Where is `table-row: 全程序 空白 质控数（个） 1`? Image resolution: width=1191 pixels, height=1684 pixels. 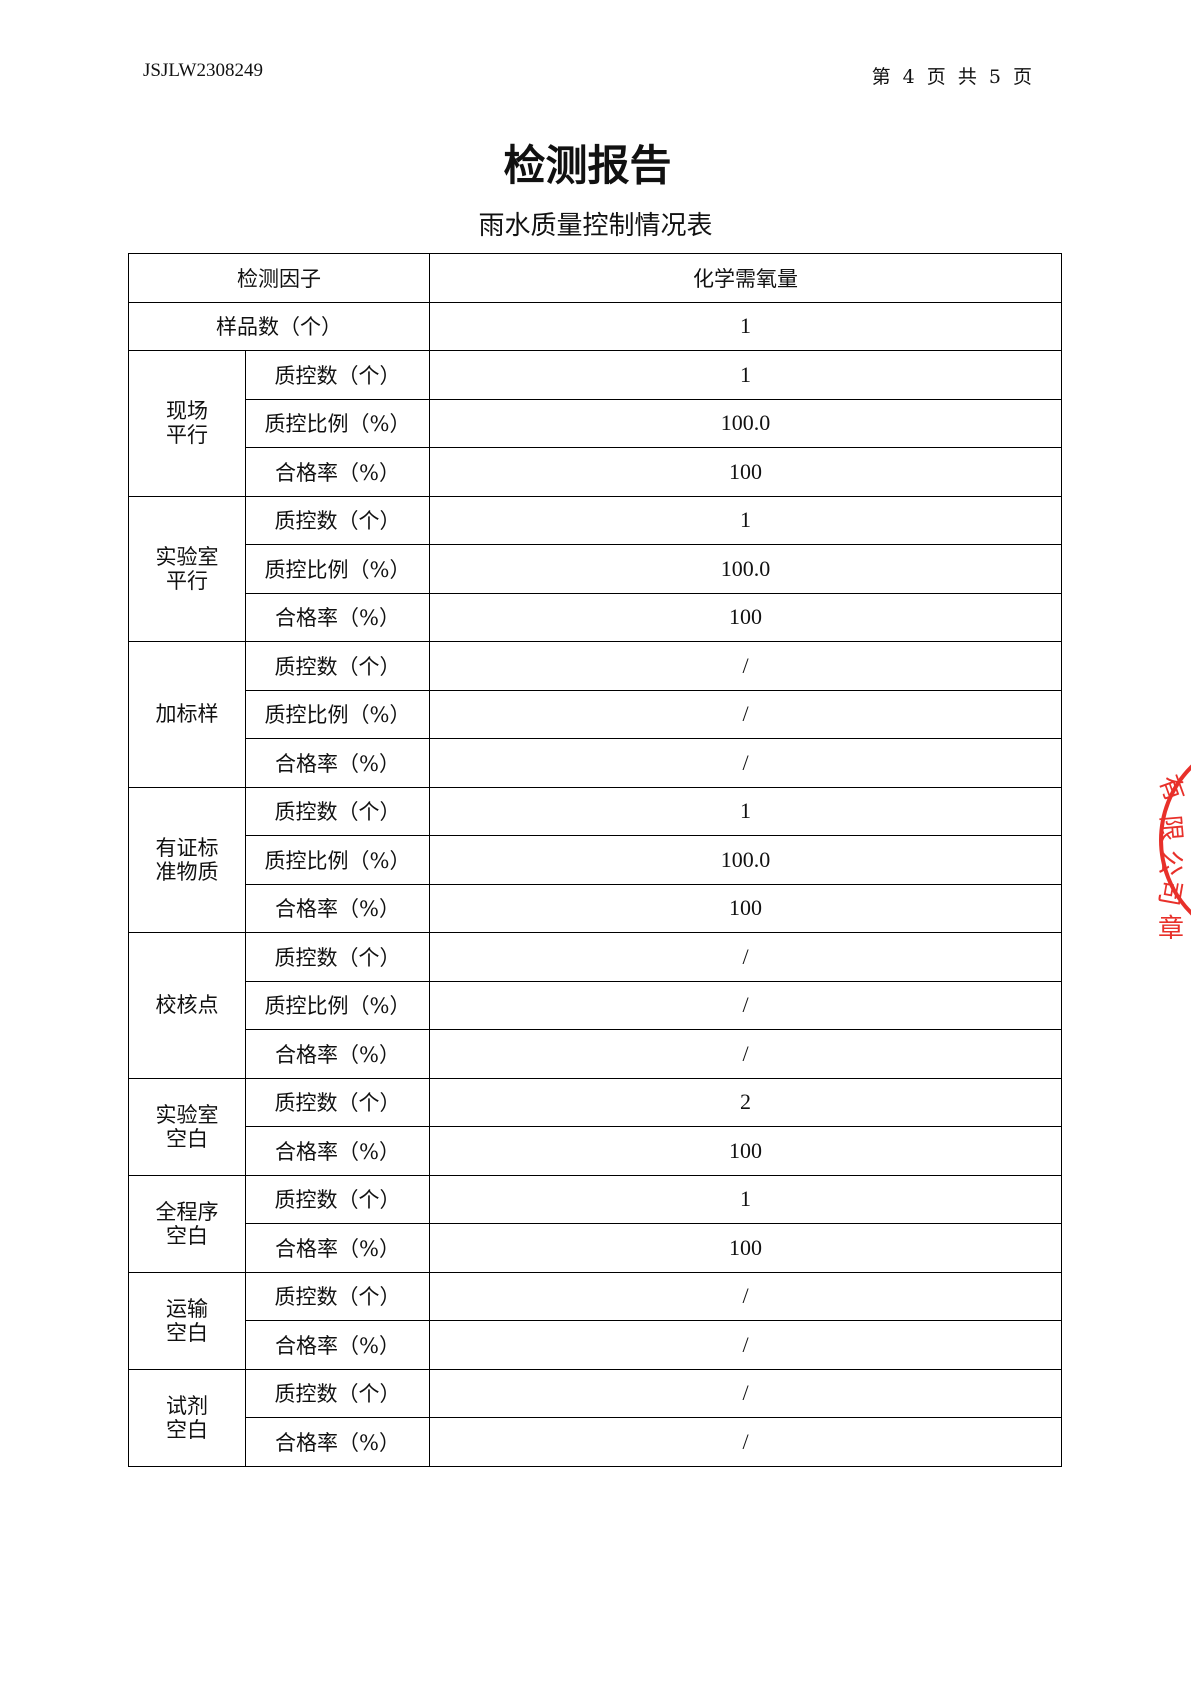
table-row: 全程序 空白 质控数（个） 1 is located at coordinates (595, 1223).